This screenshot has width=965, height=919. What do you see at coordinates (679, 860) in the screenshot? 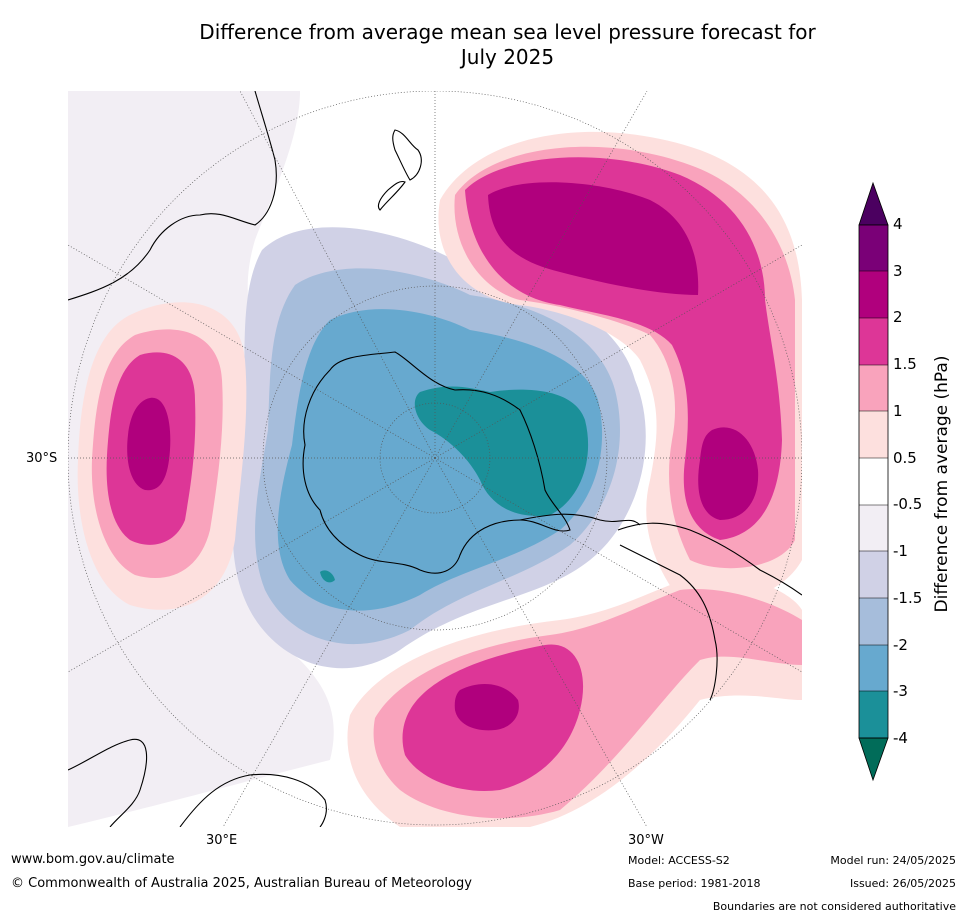
I see `model-text: Model: ACCESS-S2` at bounding box center [679, 860].